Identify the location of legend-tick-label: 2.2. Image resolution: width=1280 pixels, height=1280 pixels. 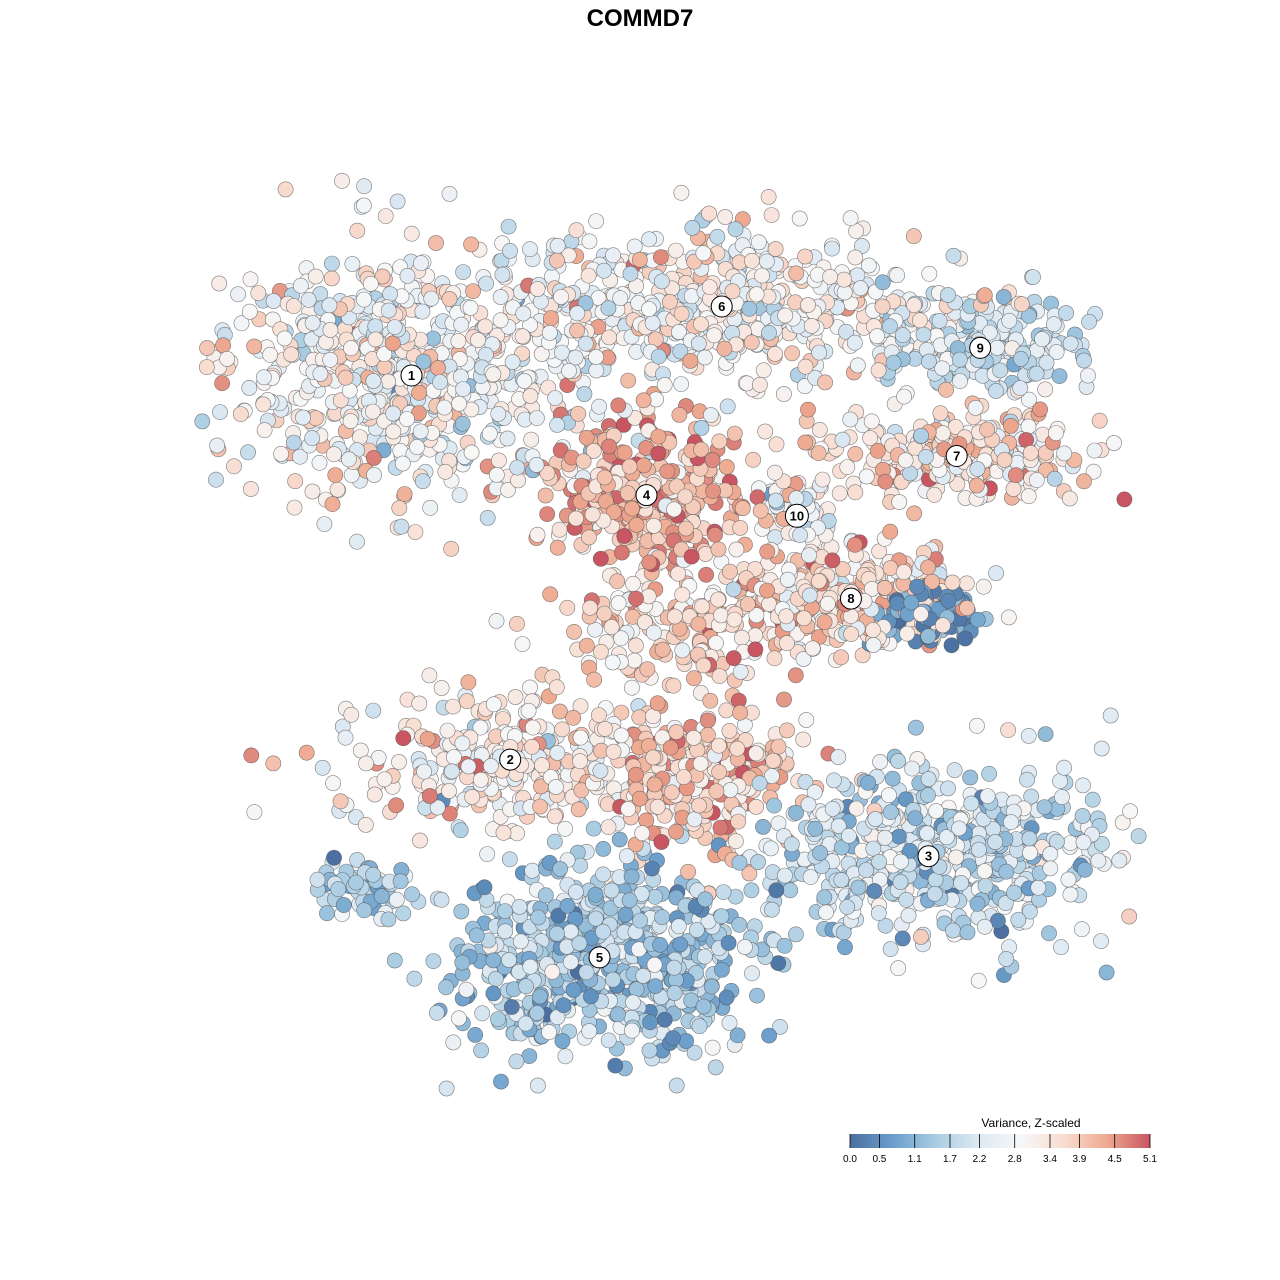
(979, 1159).